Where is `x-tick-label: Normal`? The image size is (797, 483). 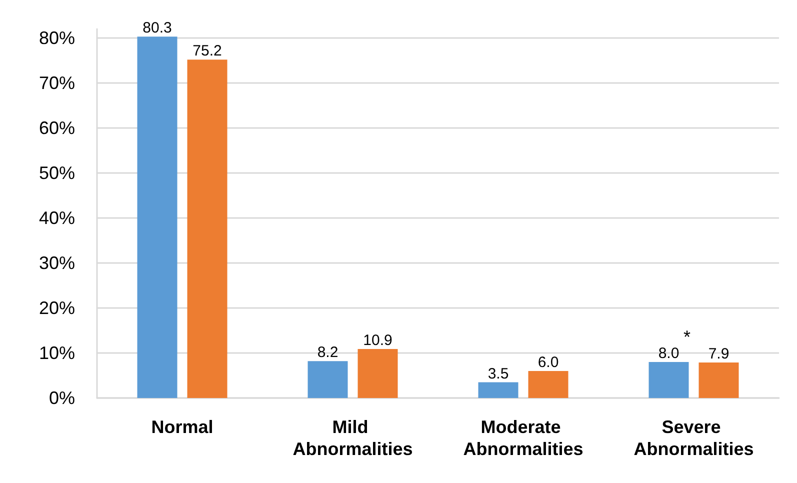 x-tick-label: Normal is located at coordinates (182, 427).